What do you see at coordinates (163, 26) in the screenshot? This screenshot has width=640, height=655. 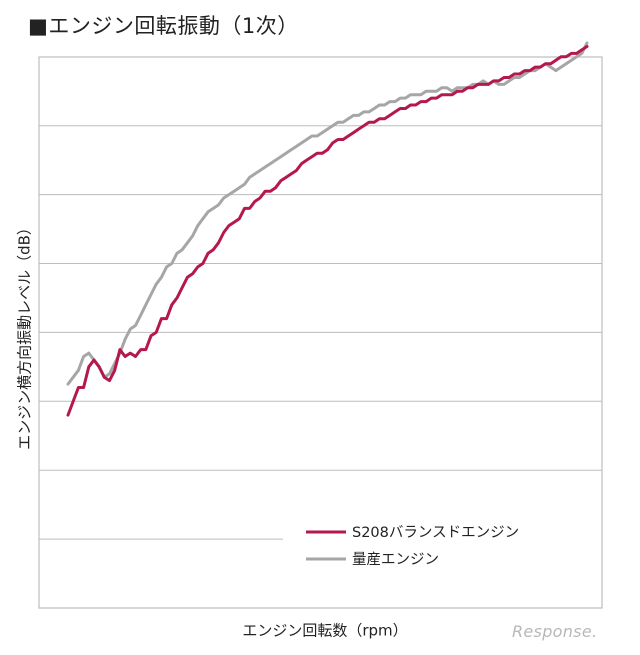 I see `chart-title: ■エンジン回転振動（1次）` at bounding box center [163, 26].